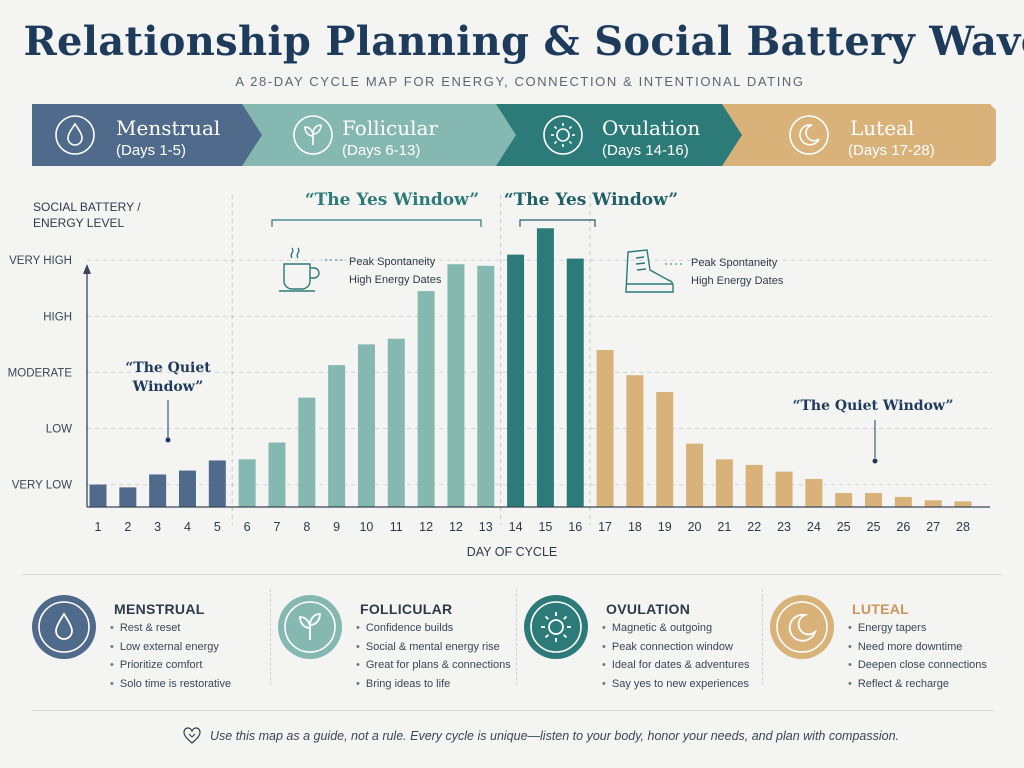 The height and width of the screenshot is (768, 1024). Describe the element at coordinates (754, 527) in the screenshot. I see `x-tick-label: 22` at that location.